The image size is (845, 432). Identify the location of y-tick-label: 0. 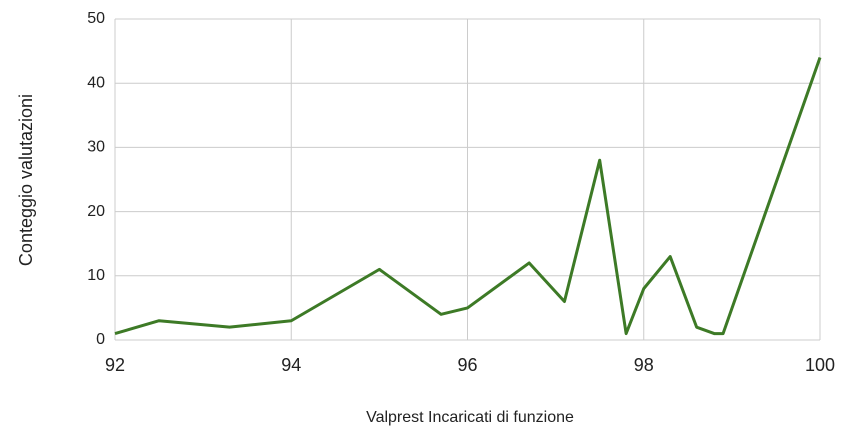
(100, 339).